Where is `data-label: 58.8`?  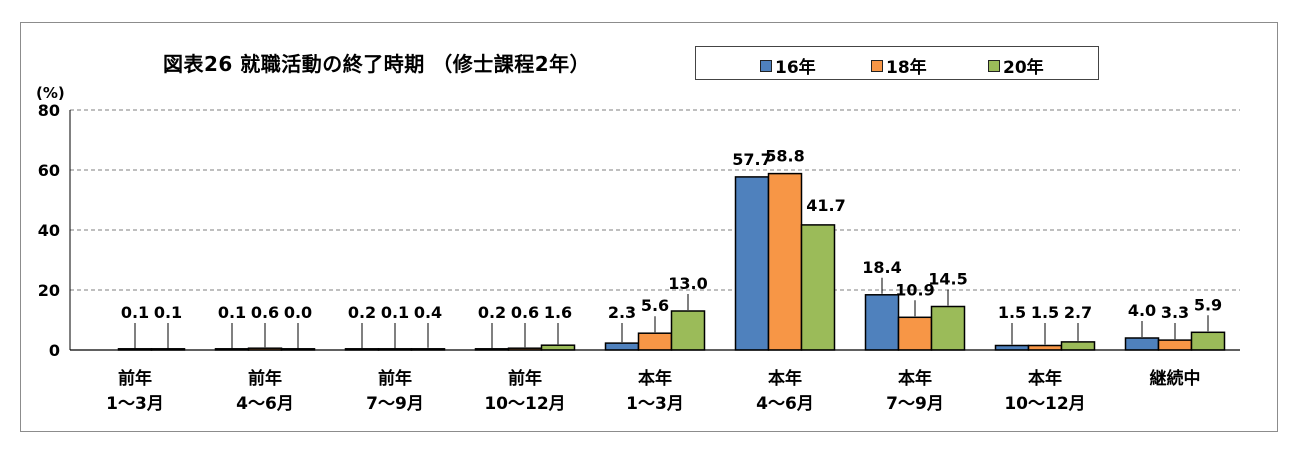 data-label: 58.8 is located at coordinates (784, 156).